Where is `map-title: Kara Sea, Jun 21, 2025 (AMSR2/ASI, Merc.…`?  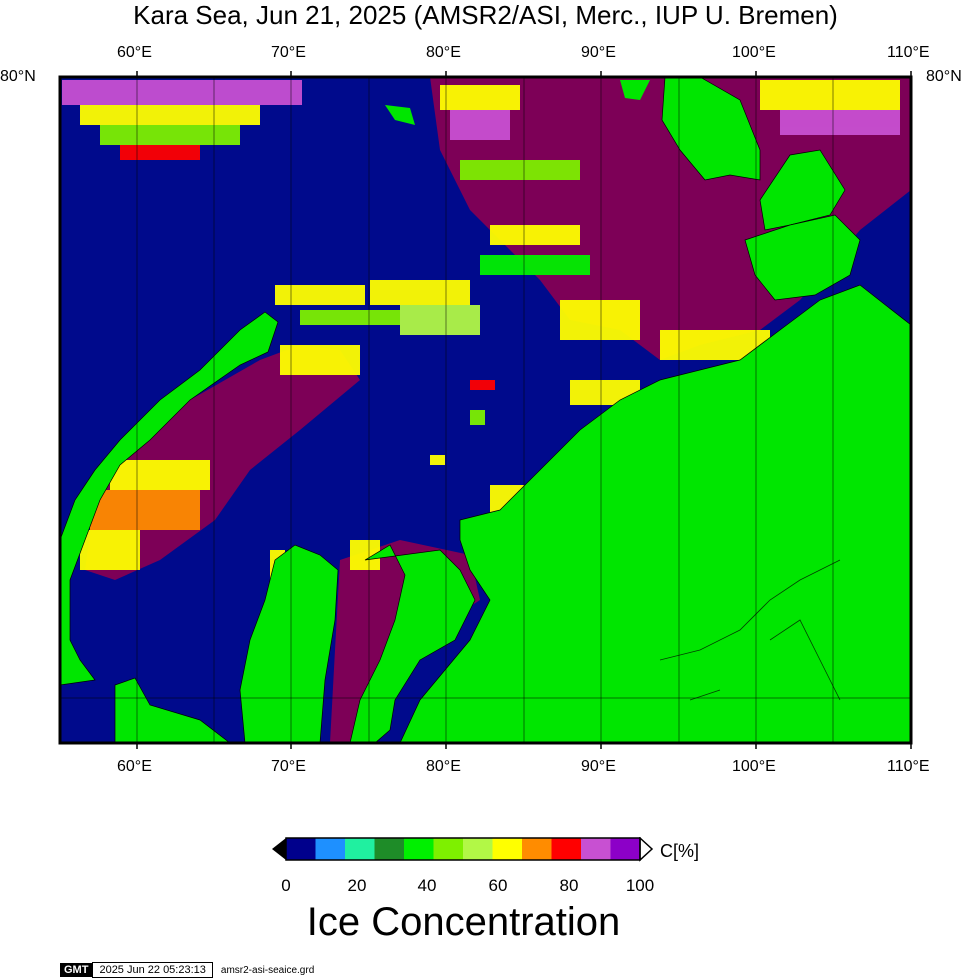 map-title: Kara Sea, Jun 21, 2025 (AMSR2/ASI, Merc.… is located at coordinates (485, 15).